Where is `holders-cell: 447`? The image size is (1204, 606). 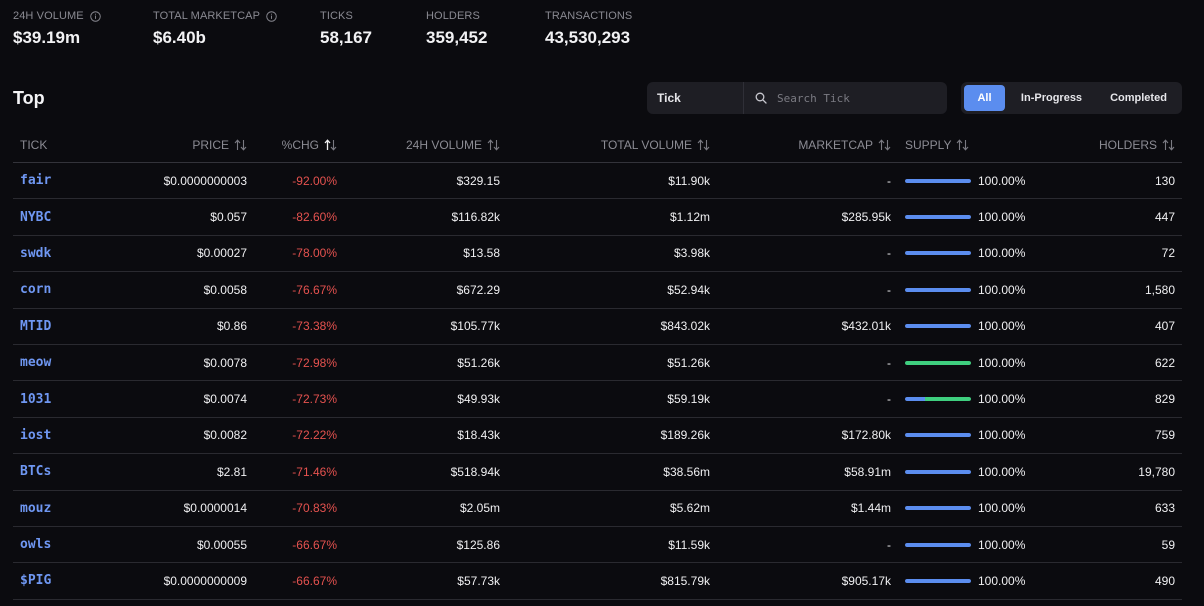
holders-cell: 447 is located at coordinates (1164, 217).